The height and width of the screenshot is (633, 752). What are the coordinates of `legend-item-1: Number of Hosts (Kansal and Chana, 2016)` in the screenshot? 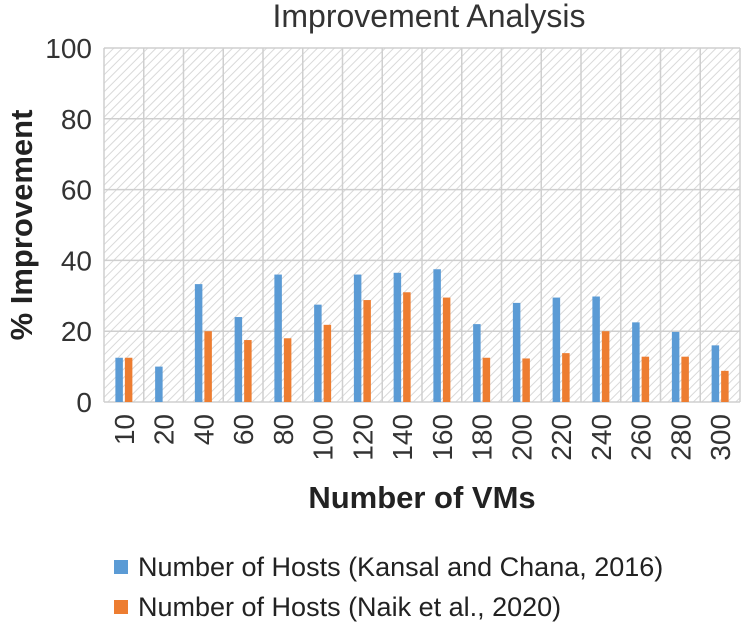 It's located at (388, 567).